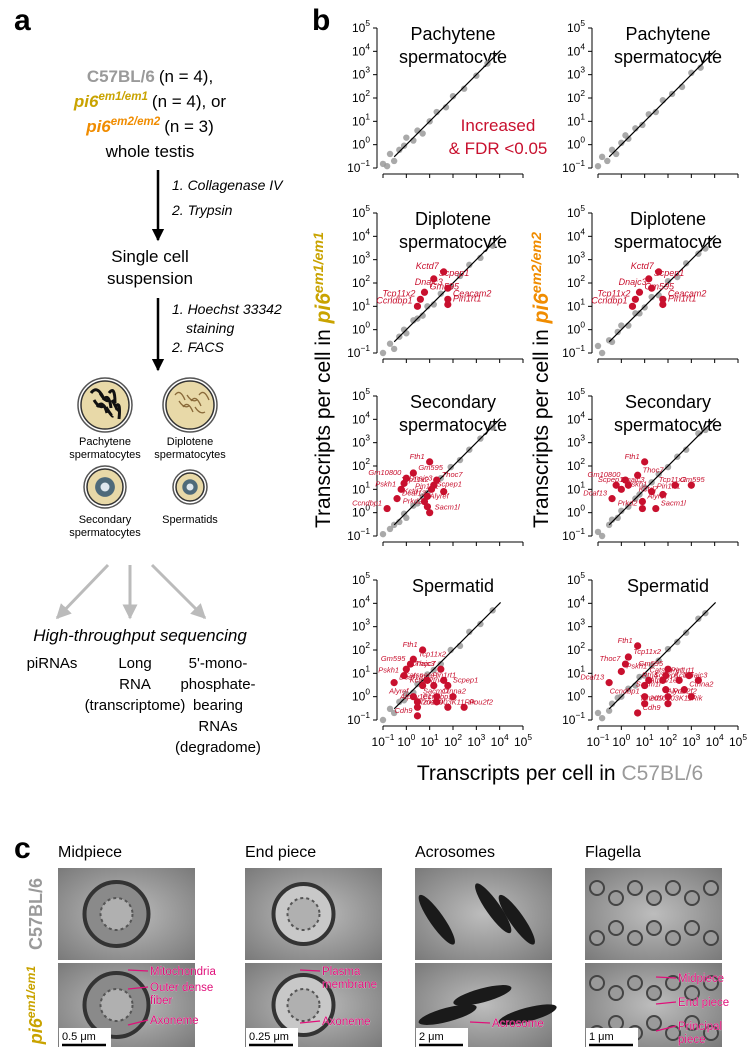 This screenshot has height=1050, width=755. I want to click on gene-label: Fth1, so click(417, 456).